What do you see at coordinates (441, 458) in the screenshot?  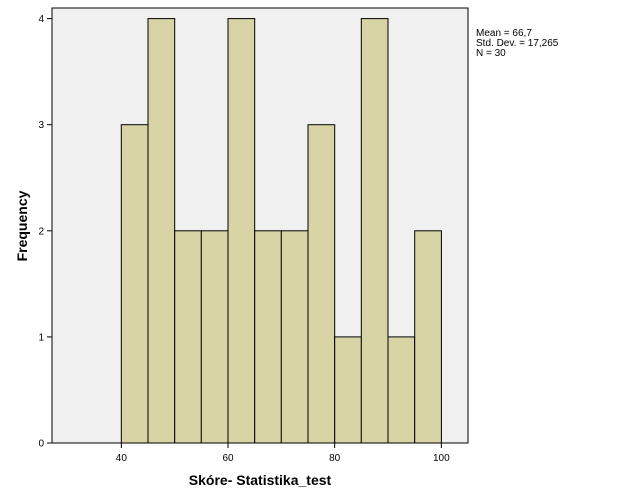 I see `x-tick-label: 100` at bounding box center [441, 458].